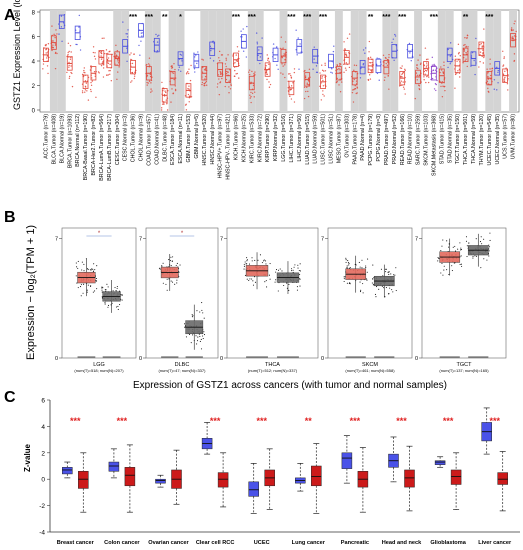 The height and width of the screenshot is (550, 523). I want to click on panel-c-box-blue, so click(253, 489).